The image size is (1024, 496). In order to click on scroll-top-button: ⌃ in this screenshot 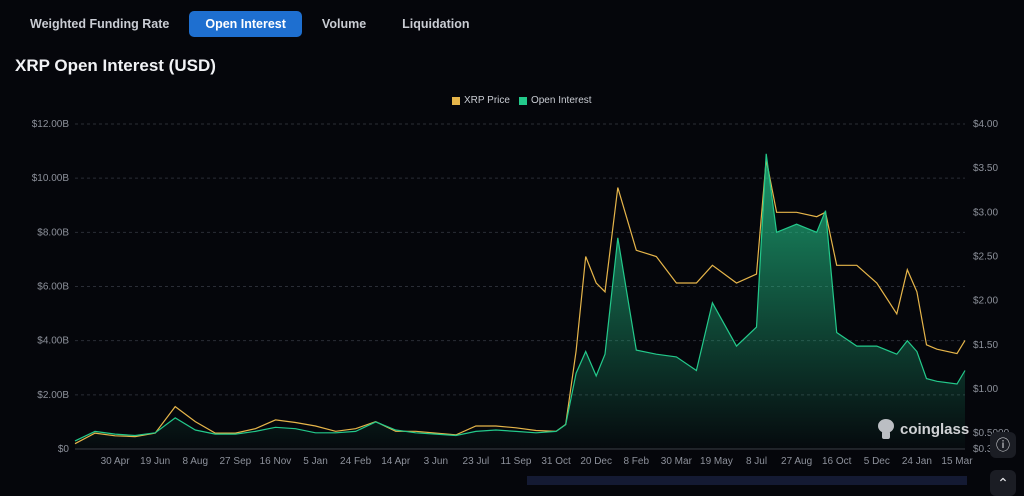, I will do `click(1003, 483)`.